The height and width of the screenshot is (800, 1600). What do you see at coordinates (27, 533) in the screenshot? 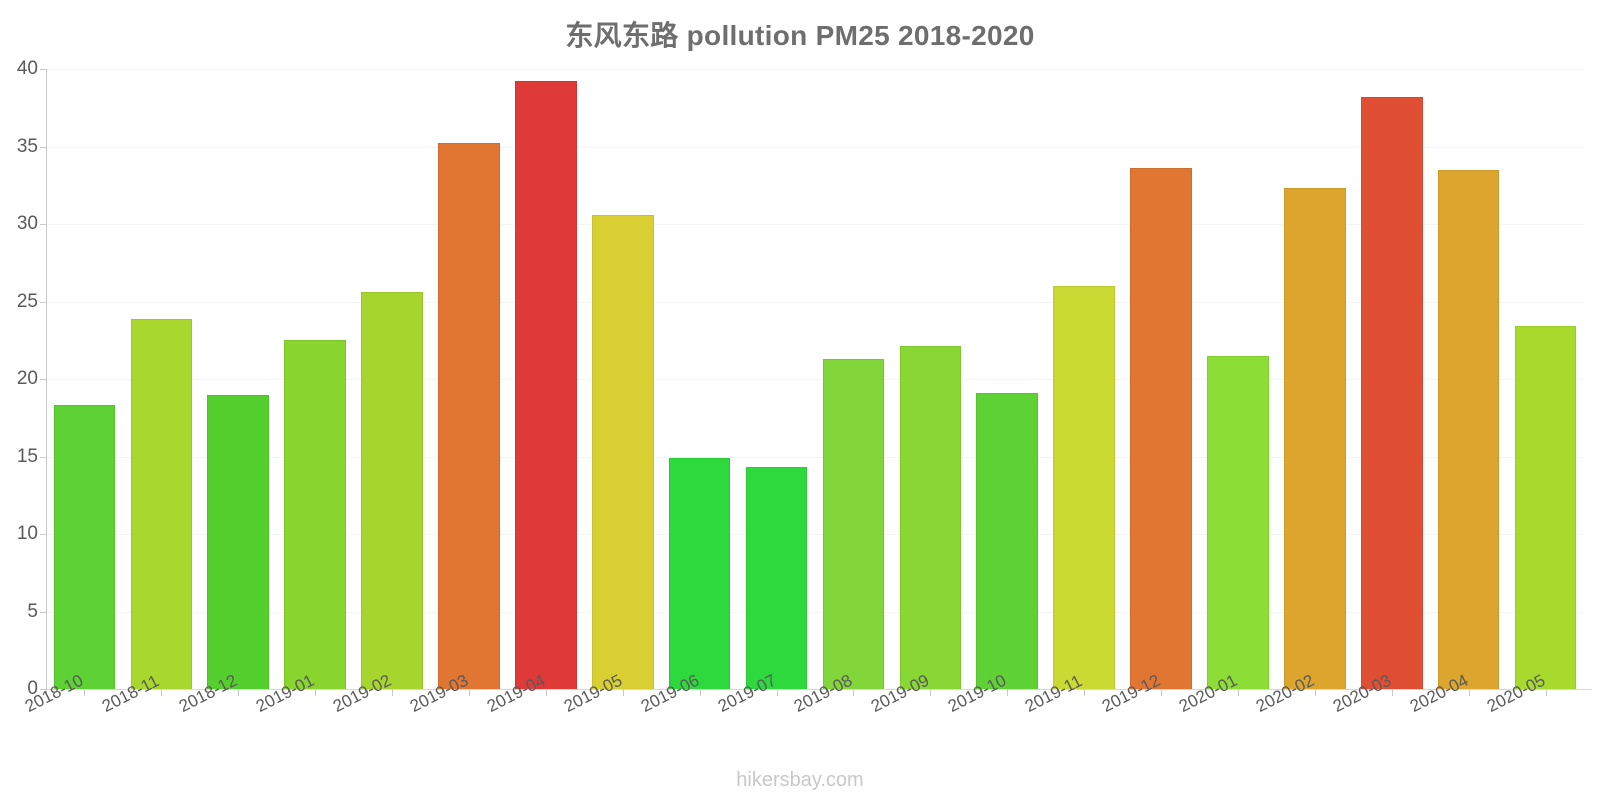
I see `y-tick-label: 10` at bounding box center [27, 533].